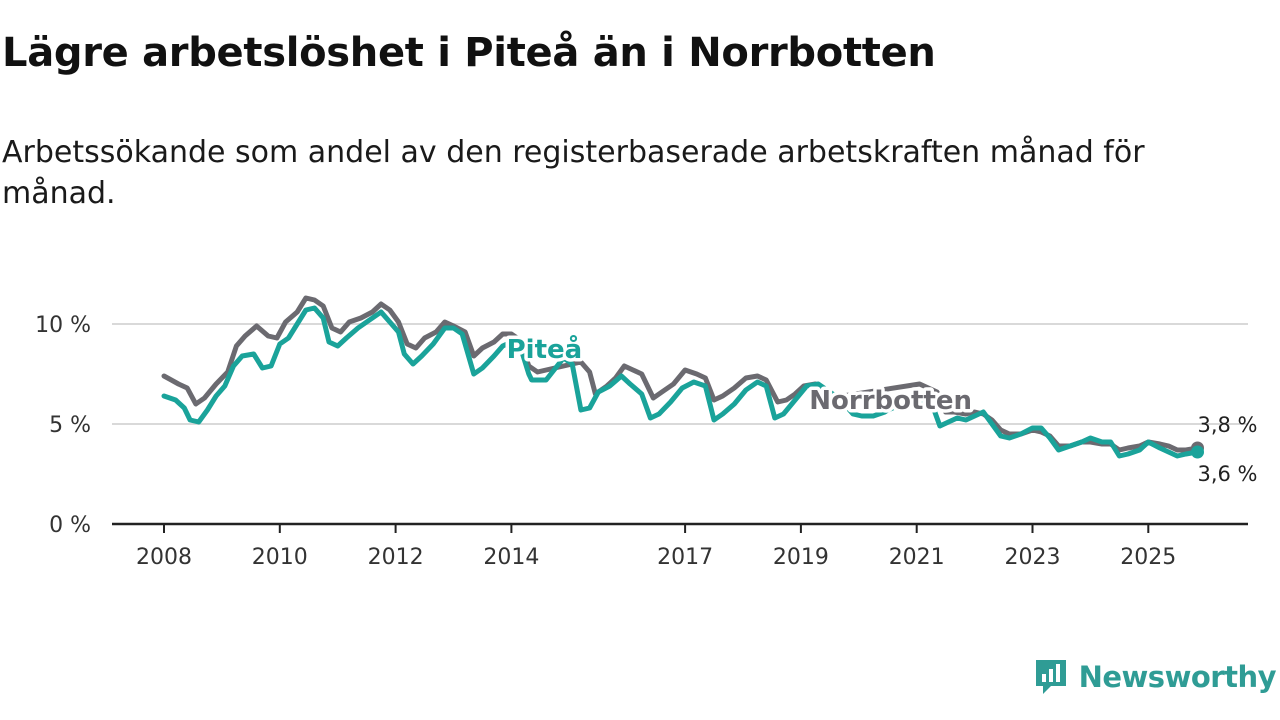 The height and width of the screenshot is (720, 1280). Describe the element at coordinates (280, 557) in the screenshot. I see `x-tick-label: 2010` at that location.